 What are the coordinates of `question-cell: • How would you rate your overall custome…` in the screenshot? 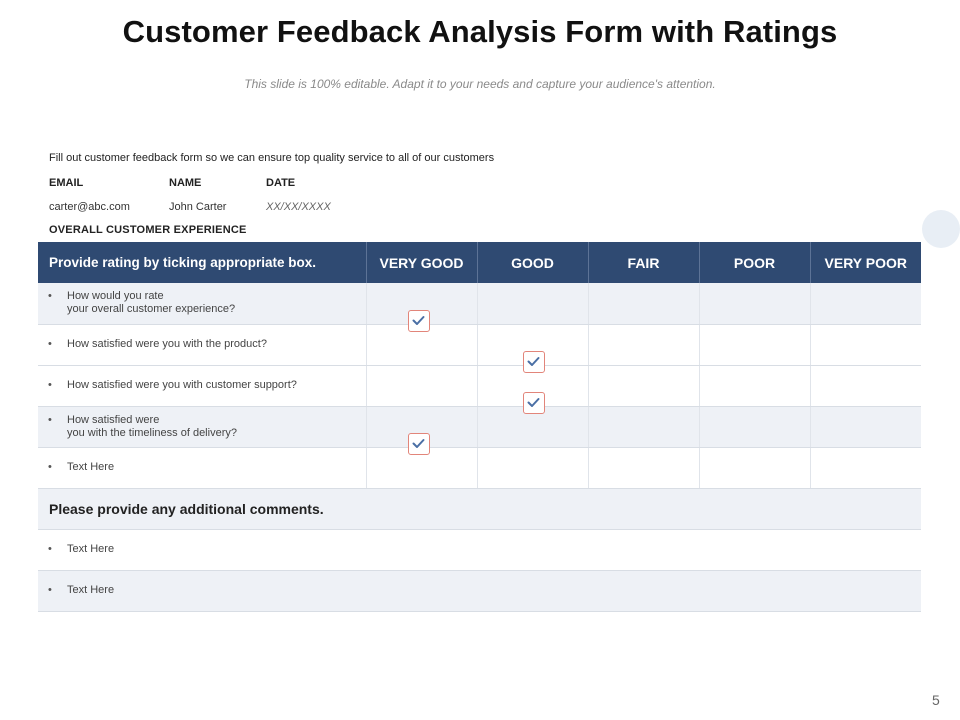 It's located at (202, 304).